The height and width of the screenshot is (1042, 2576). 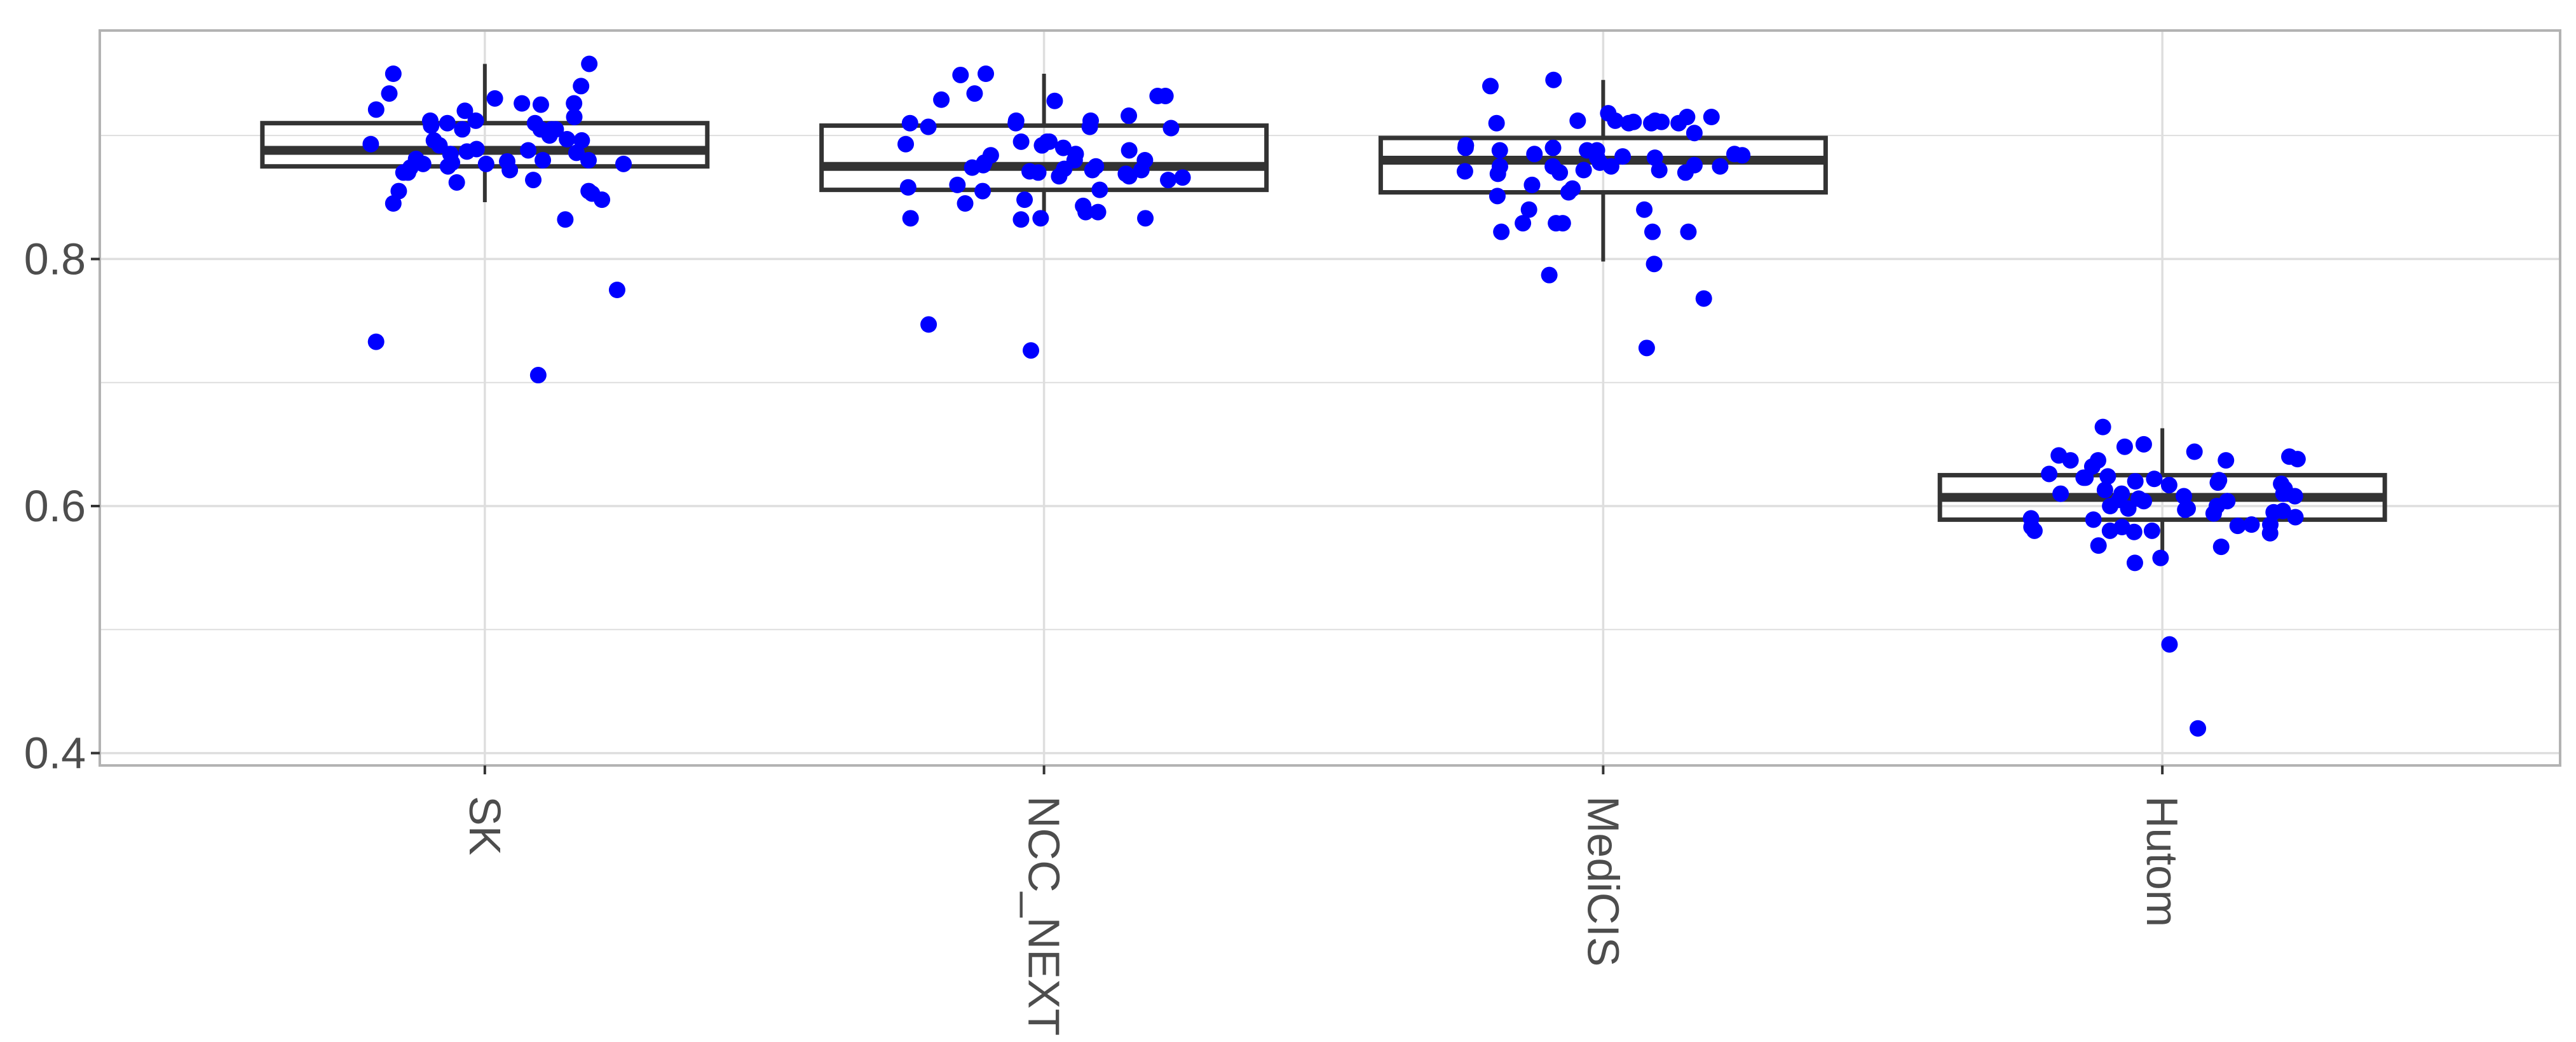 I want to click on y-tick-label-1: 0.6, so click(x=55, y=506).